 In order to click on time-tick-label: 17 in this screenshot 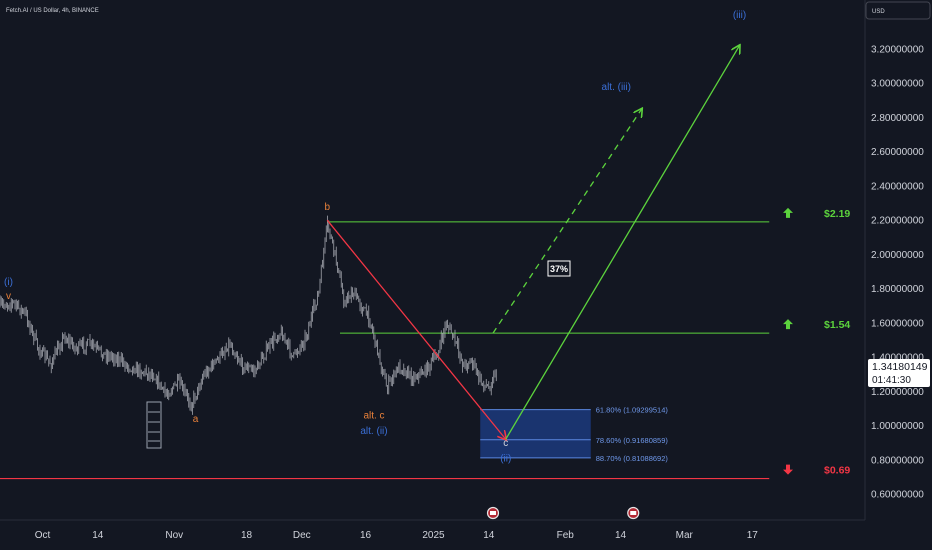, I will do `click(753, 535)`.